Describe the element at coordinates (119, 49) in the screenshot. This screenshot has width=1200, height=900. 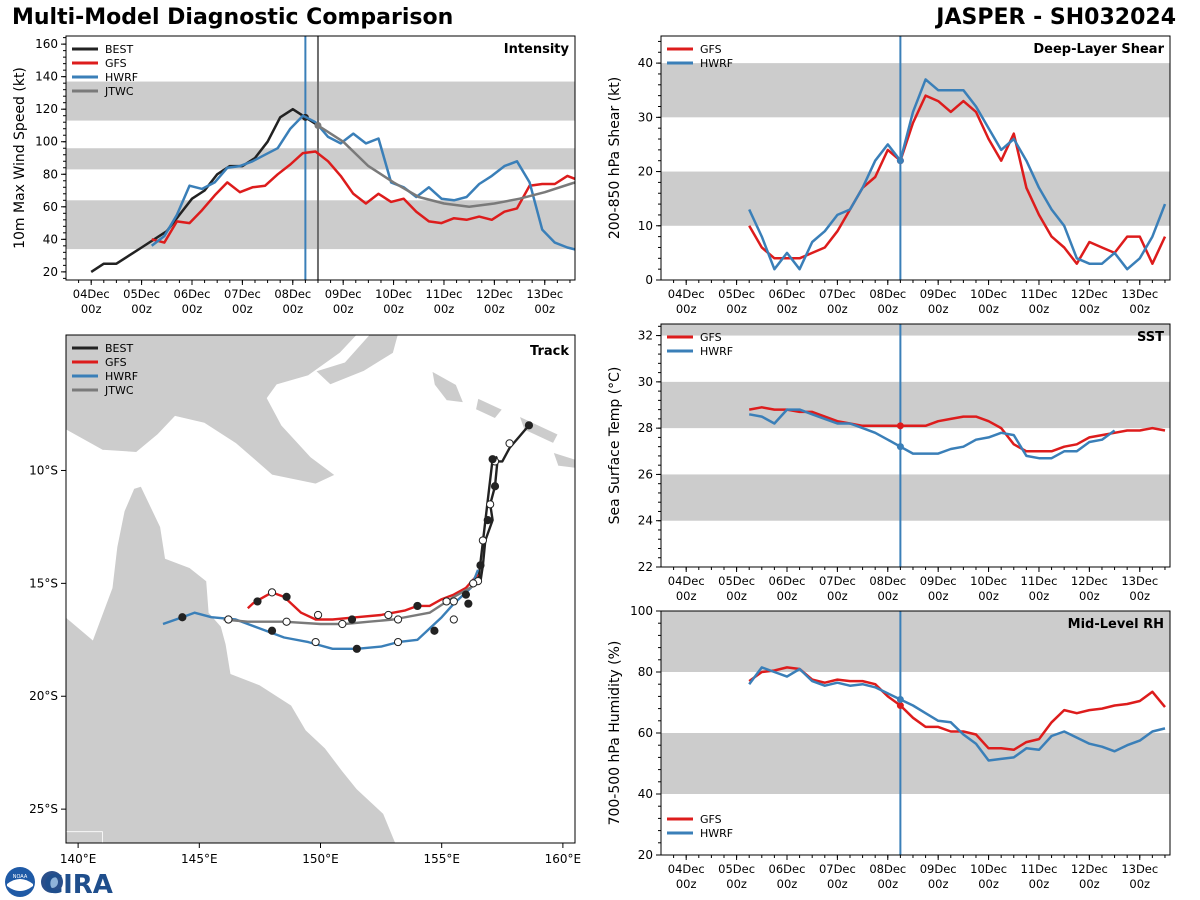
I see `intensity-legend-label-best: BEST` at that location.